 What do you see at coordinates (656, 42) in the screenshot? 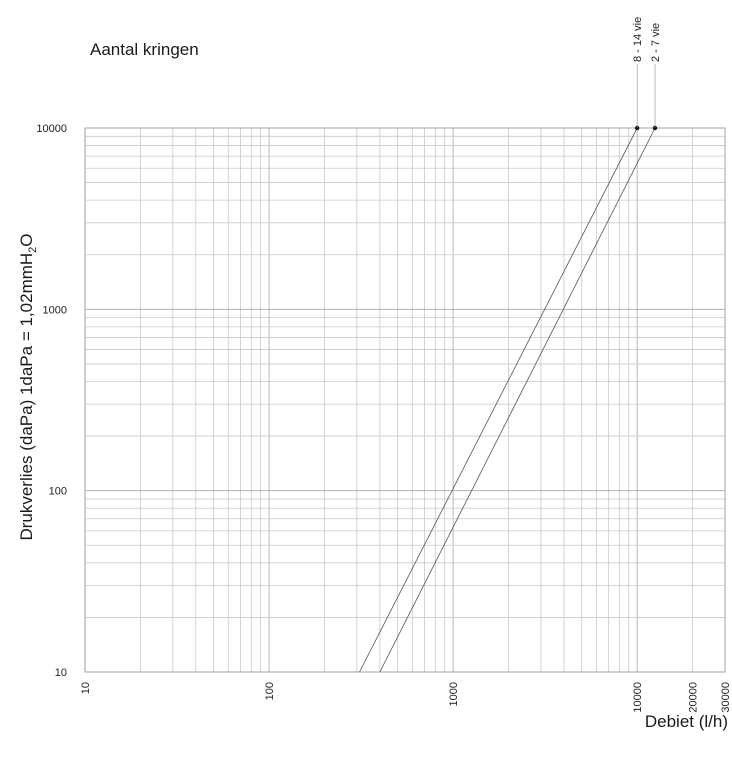
I see `series-label: 2 - 7 vie` at bounding box center [656, 42].